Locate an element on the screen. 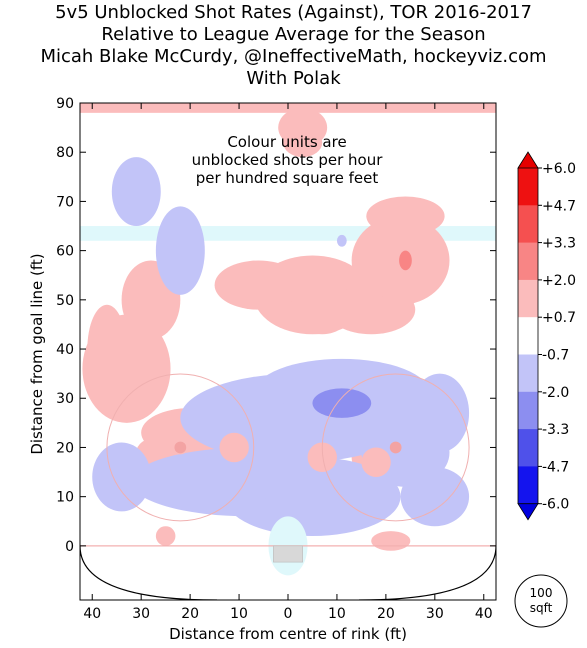 The image size is (587, 648). faceoff-circle-left is located at coordinates (180, 447).